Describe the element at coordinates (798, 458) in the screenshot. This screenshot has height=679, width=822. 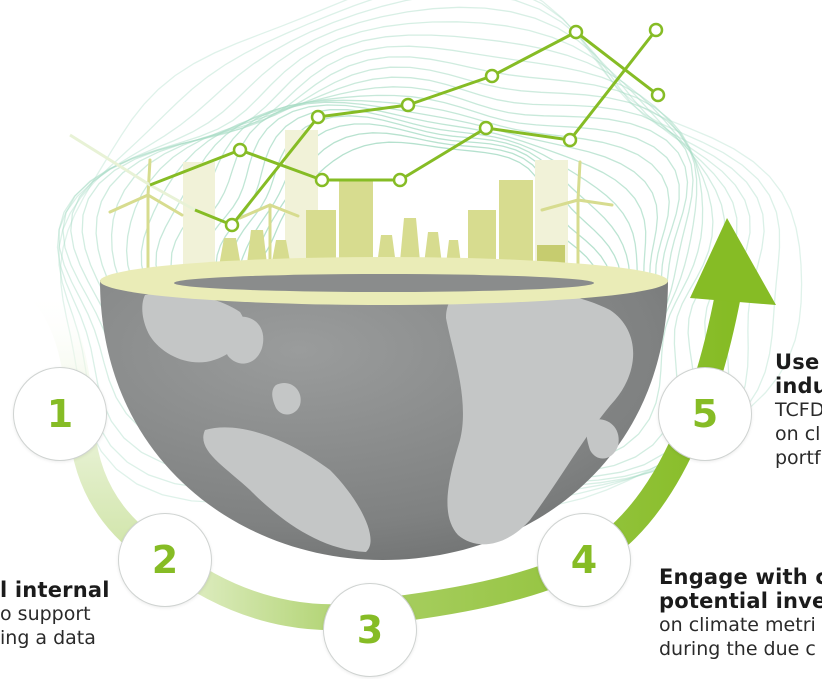
I see `step-5-line: portf` at that location.